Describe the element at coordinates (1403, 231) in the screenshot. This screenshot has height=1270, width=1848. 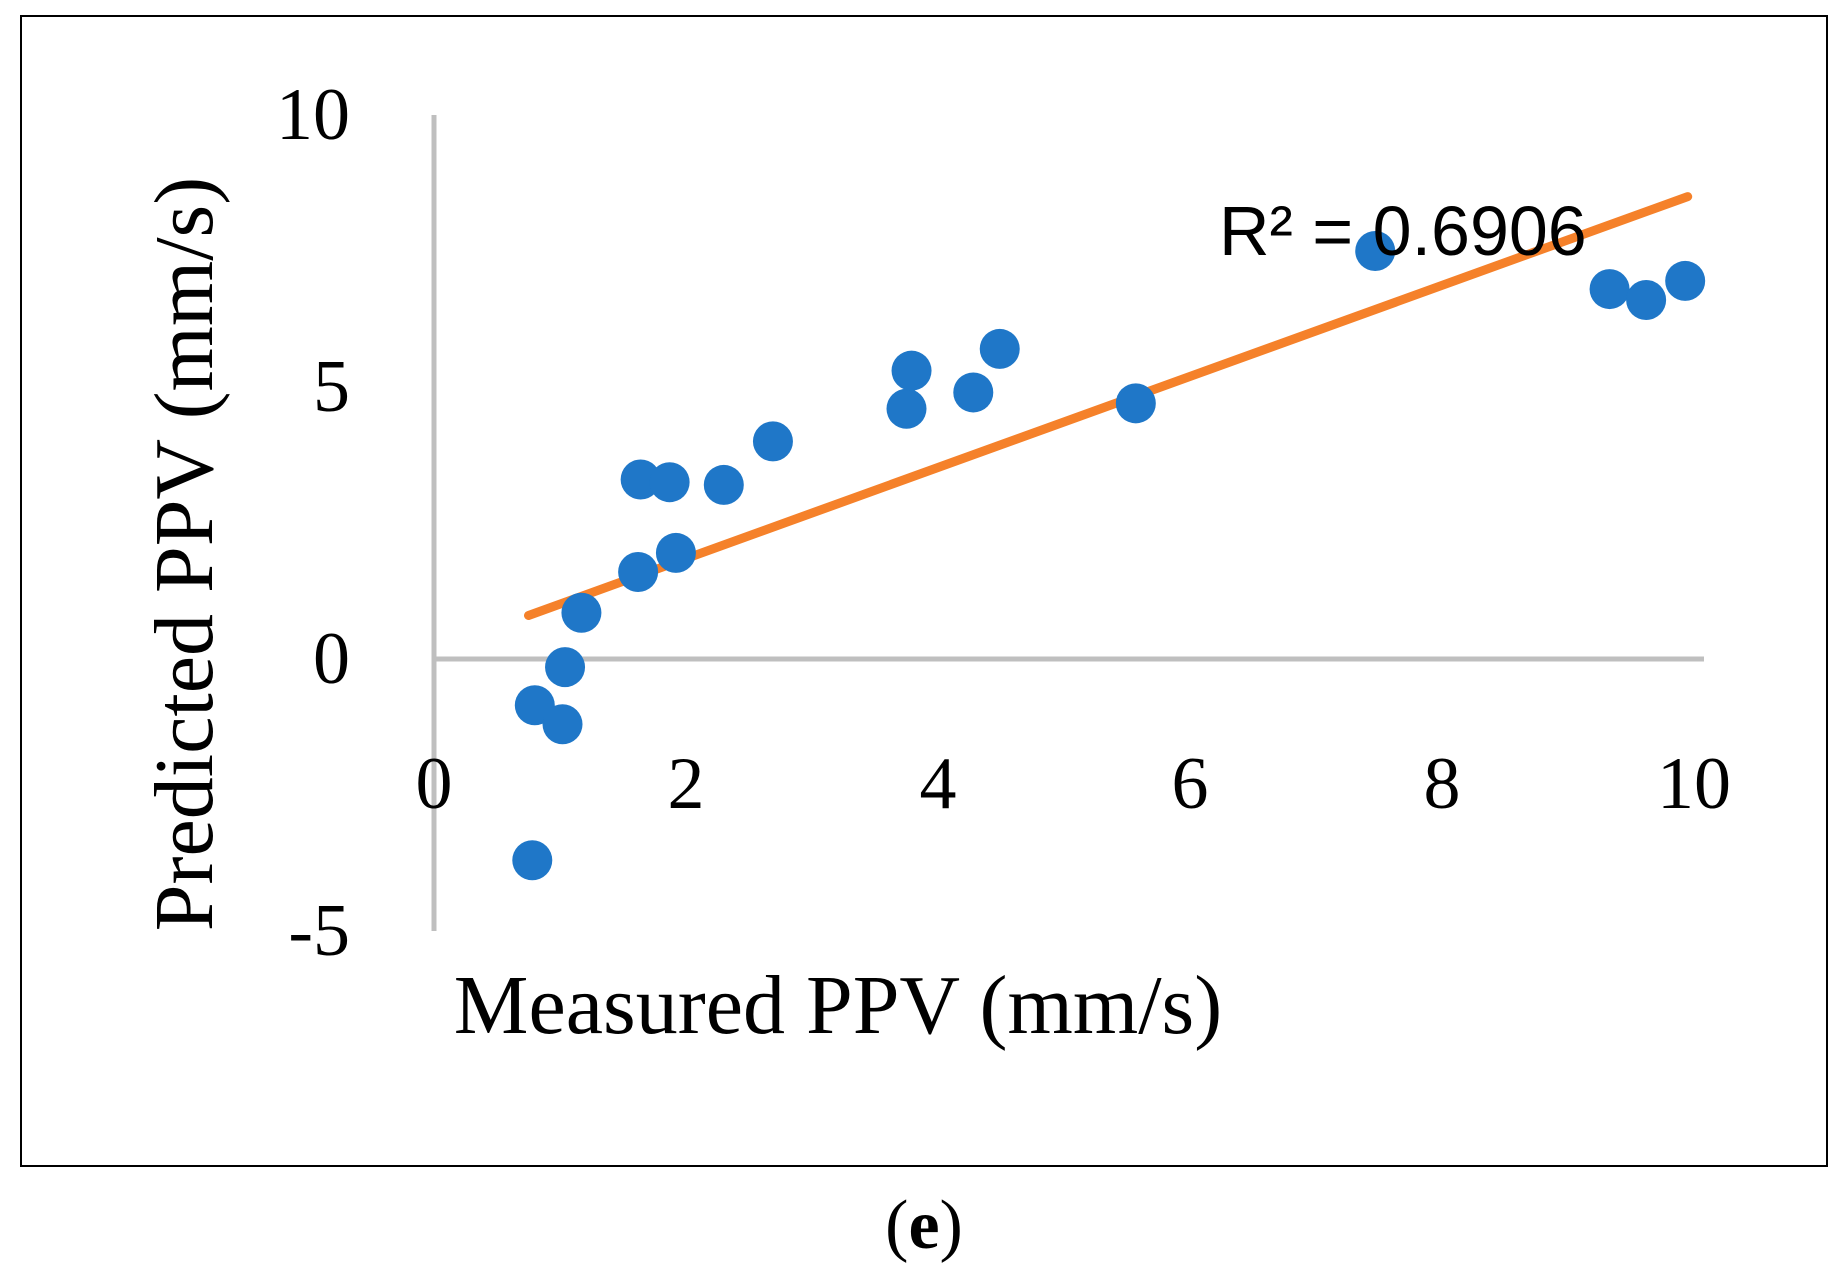
I see `r-squared-label: R² = 0.6906` at that location.